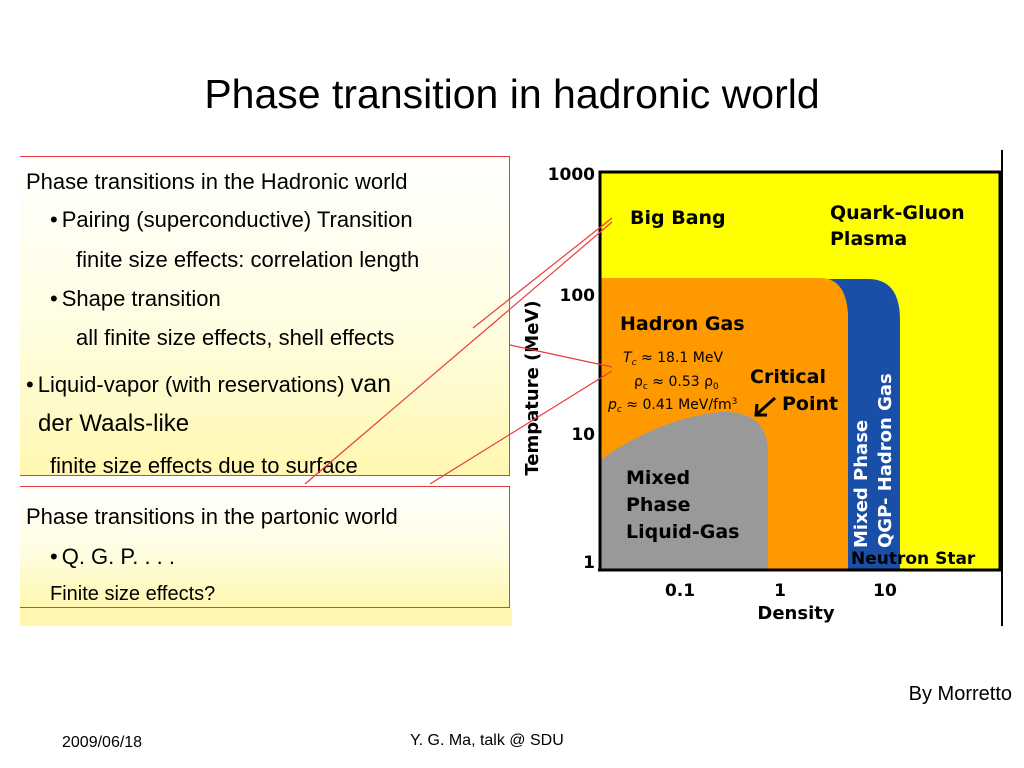 The height and width of the screenshot is (768, 1024). I want to click on bullet-liquid-vapor-text: Liquid-vapor (with reservations), so click(191, 384).